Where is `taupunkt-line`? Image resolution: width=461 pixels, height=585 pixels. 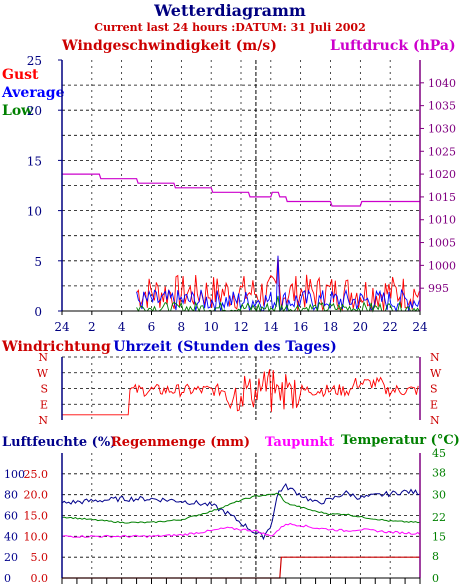
taupunkt-line is located at coordinates (241, 530).